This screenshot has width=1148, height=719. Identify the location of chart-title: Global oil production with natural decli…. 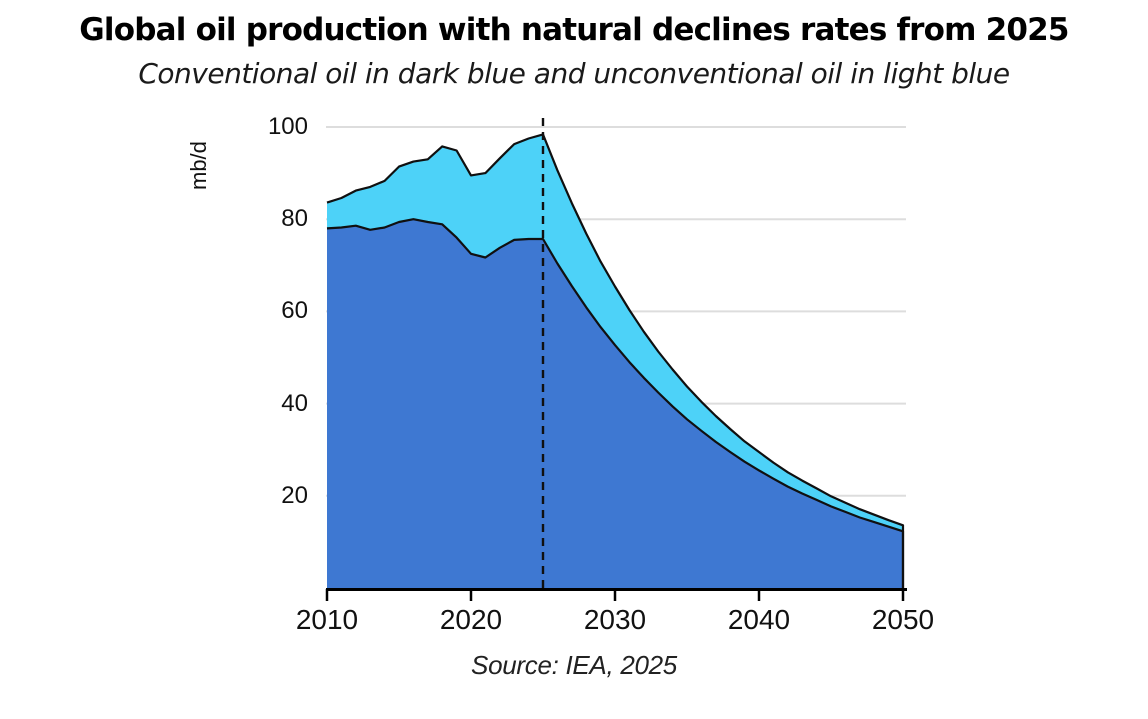
(574, 30).